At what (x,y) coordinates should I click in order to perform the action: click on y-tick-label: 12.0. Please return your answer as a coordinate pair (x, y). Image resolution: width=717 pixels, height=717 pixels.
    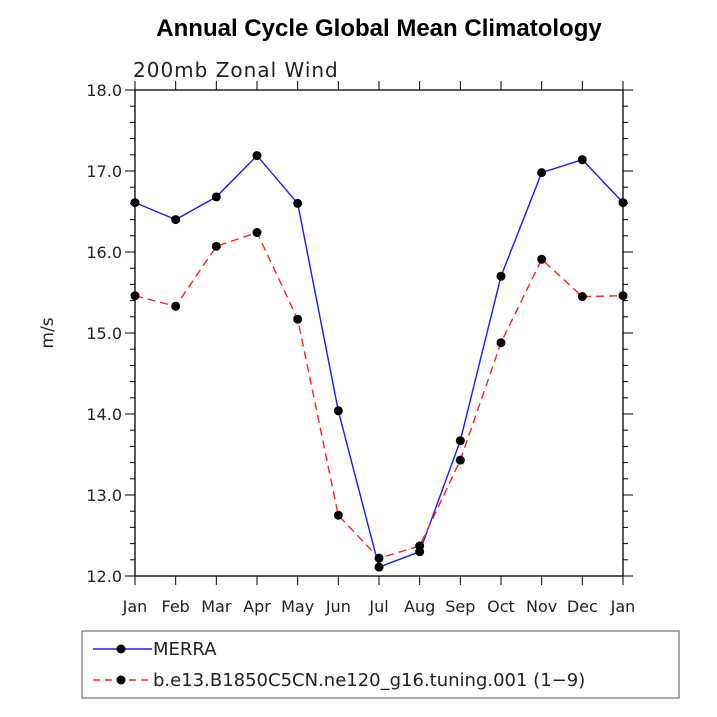
    Looking at the image, I should click on (104, 576).